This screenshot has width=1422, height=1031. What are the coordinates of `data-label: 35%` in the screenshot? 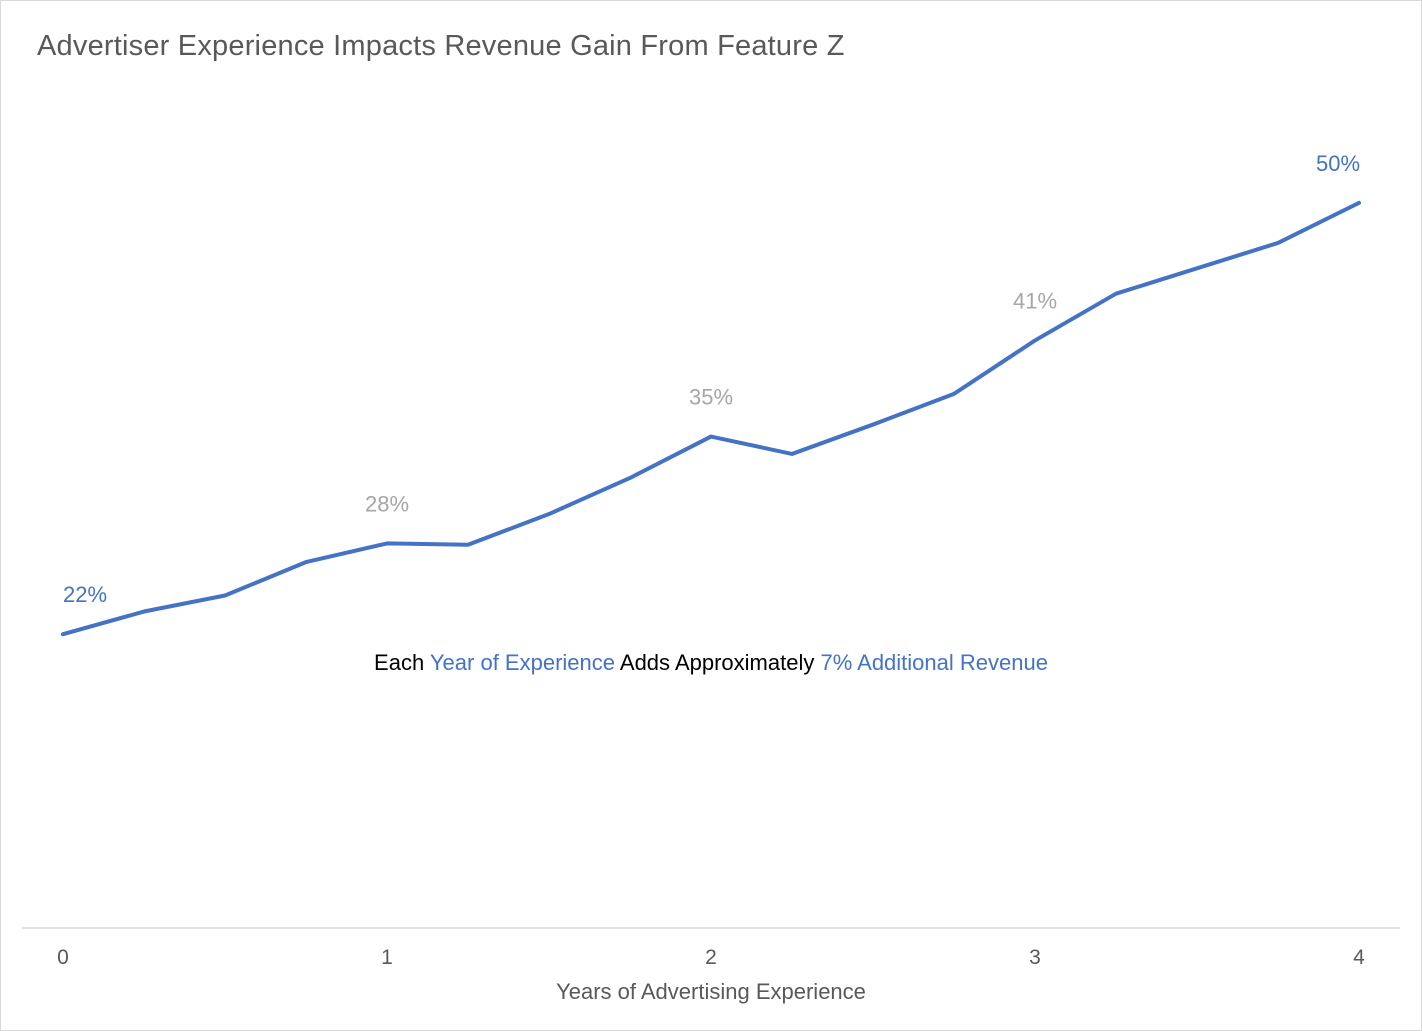 It's located at (711, 397).